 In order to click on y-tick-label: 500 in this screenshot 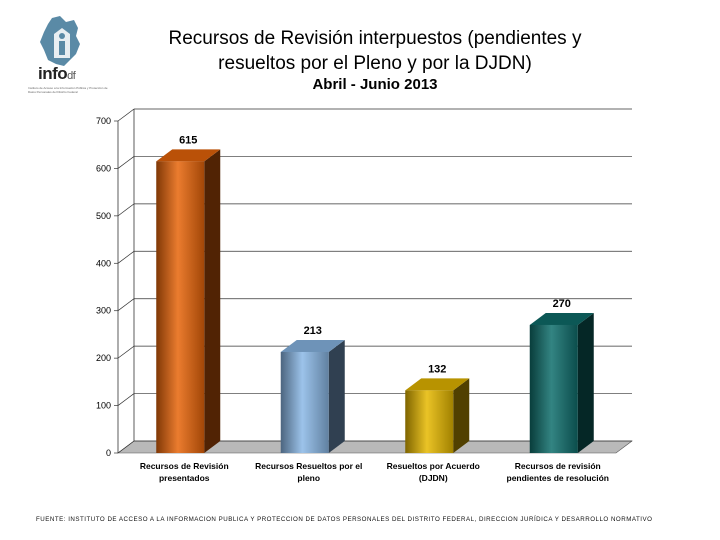, I will do `click(103, 216)`.